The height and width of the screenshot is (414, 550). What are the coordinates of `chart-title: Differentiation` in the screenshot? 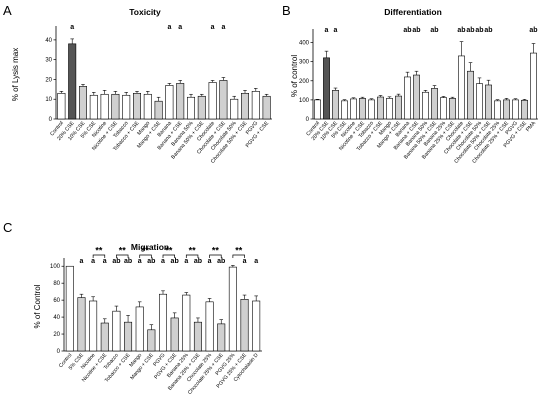 It's located at (413, 12).